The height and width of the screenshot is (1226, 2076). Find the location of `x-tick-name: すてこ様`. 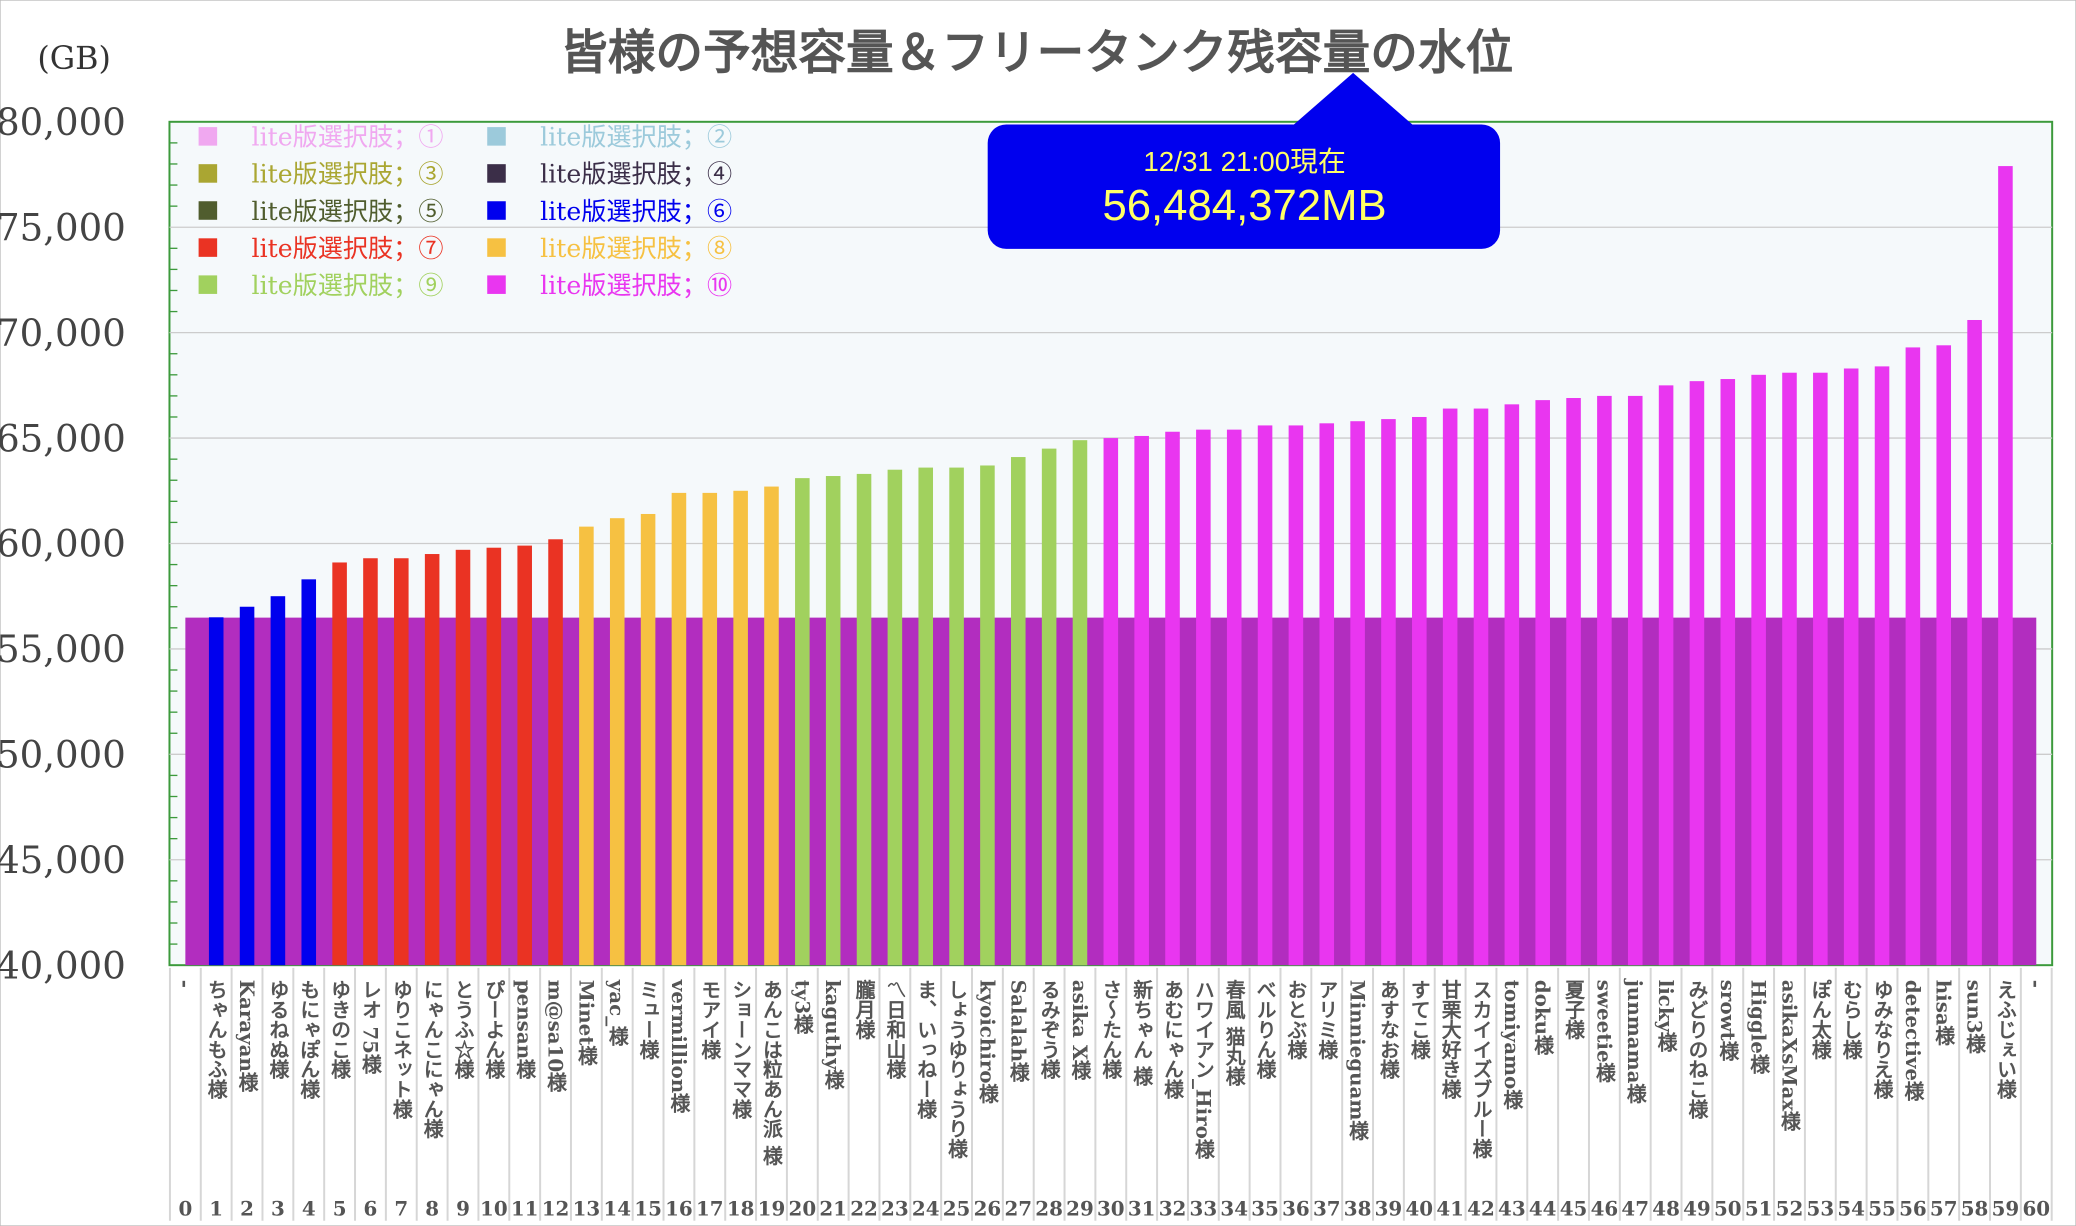

x-tick-name: すてこ様 is located at coordinates (1419, 1020).